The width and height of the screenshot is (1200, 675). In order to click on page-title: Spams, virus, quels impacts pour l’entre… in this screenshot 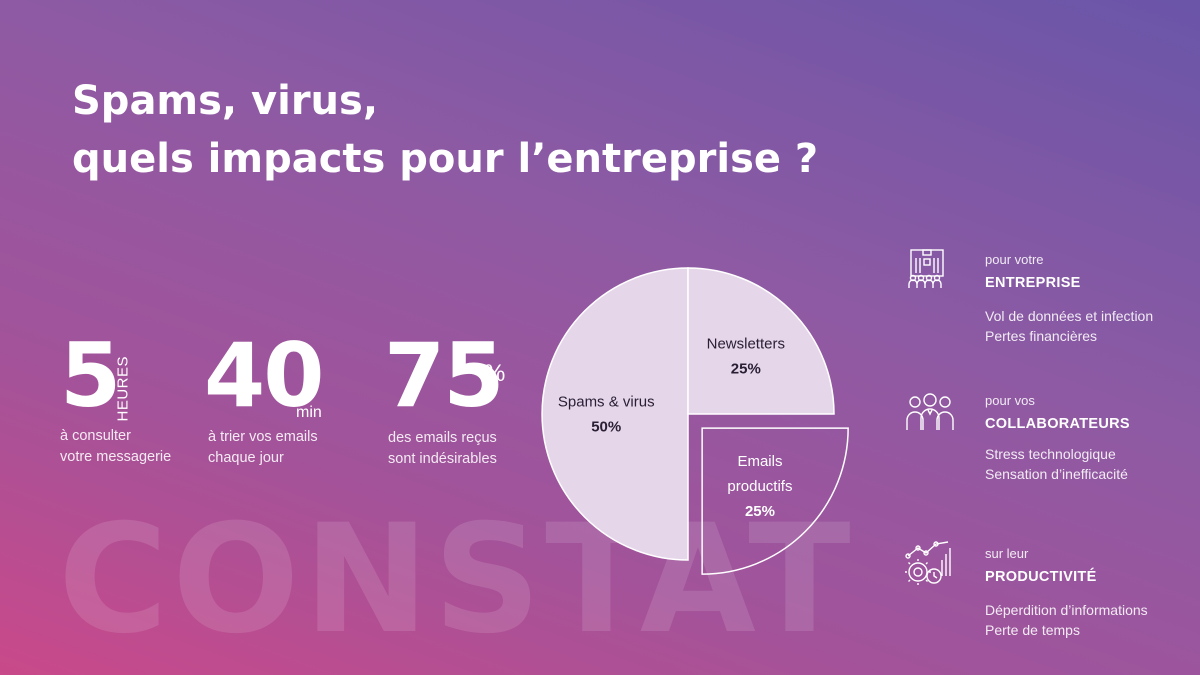, I will do `click(445, 130)`.